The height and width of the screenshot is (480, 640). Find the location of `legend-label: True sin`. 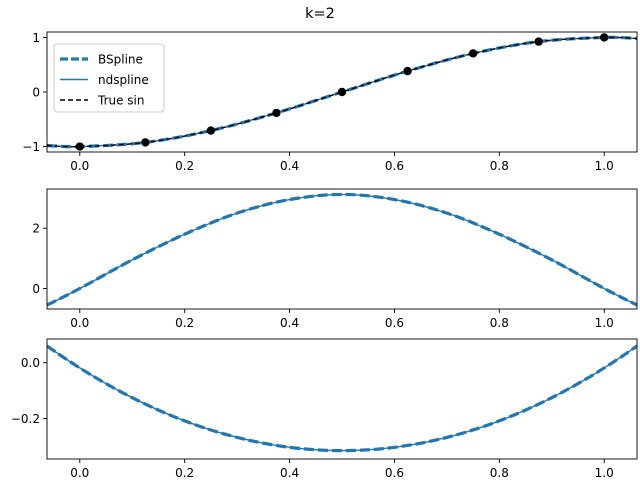

legend-label: True sin is located at coordinates (121, 100).